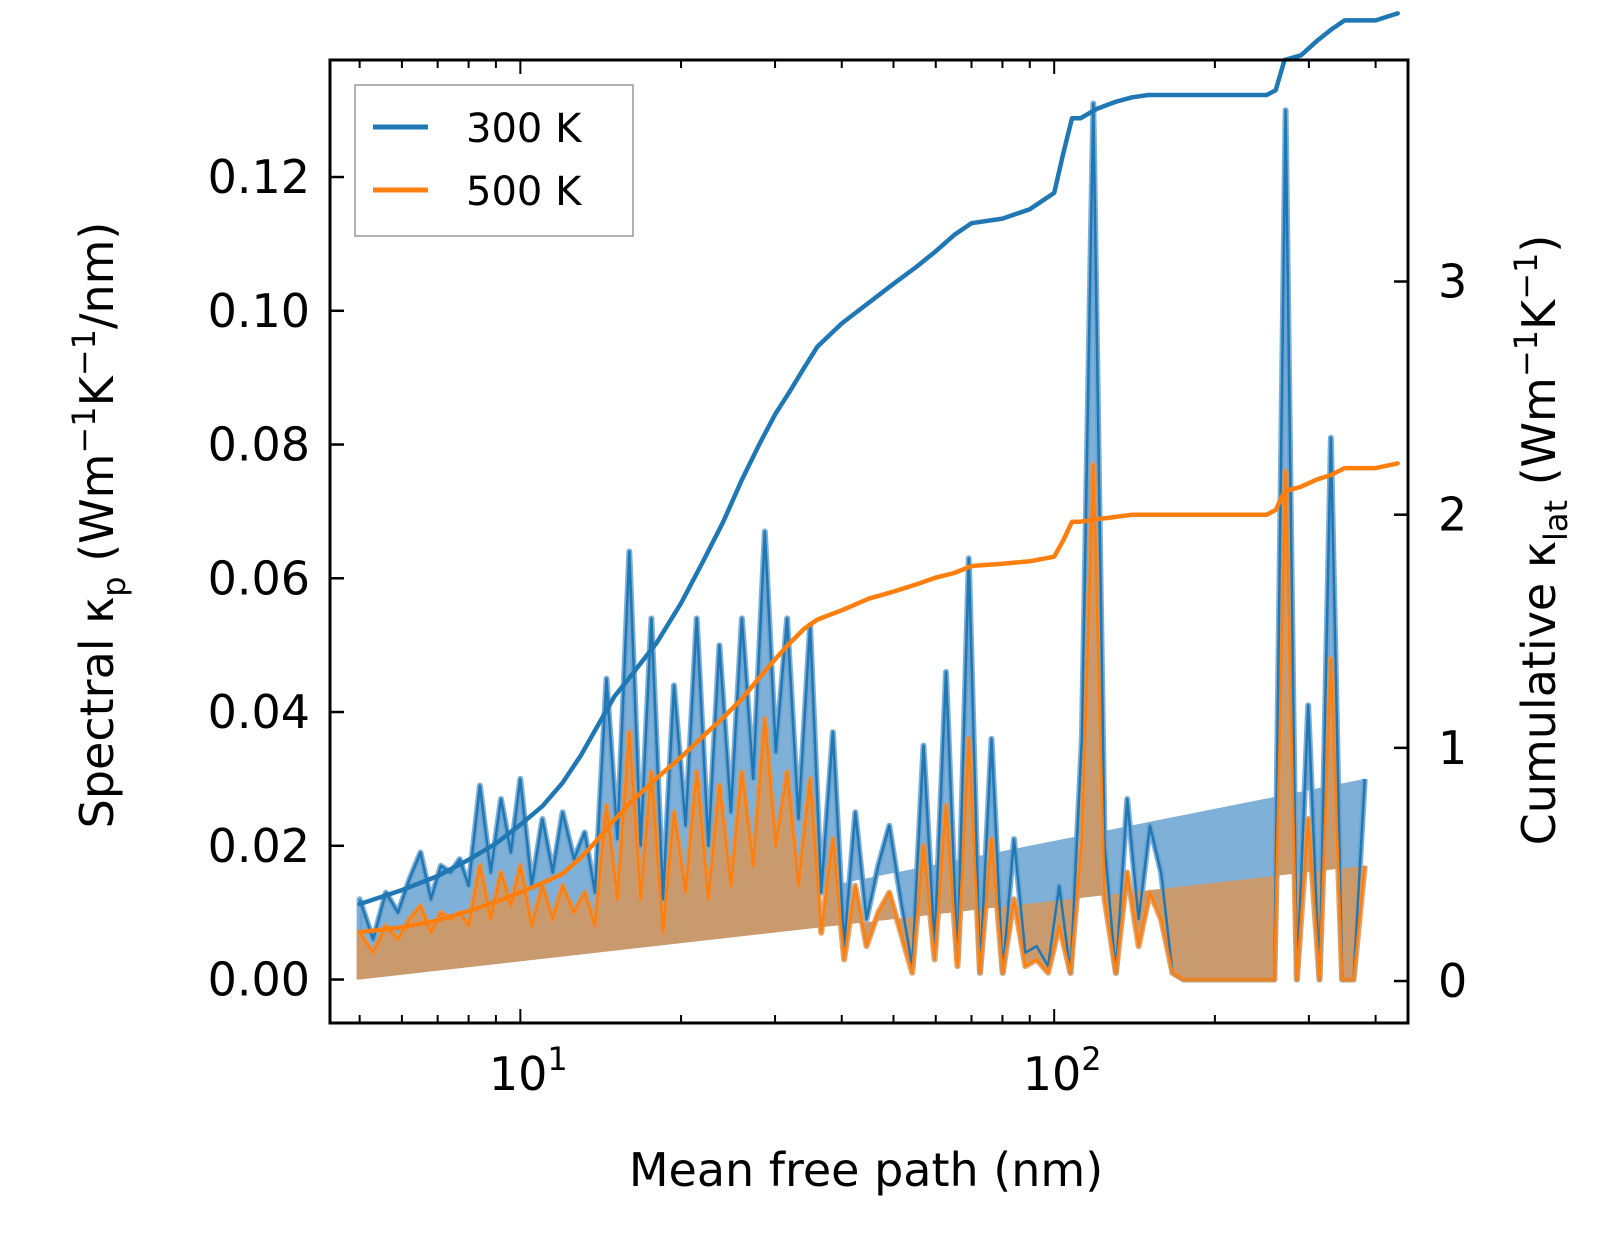  What do you see at coordinates (524, 129) in the screenshot?
I see `legend-label-300k: 300 K` at bounding box center [524, 129].